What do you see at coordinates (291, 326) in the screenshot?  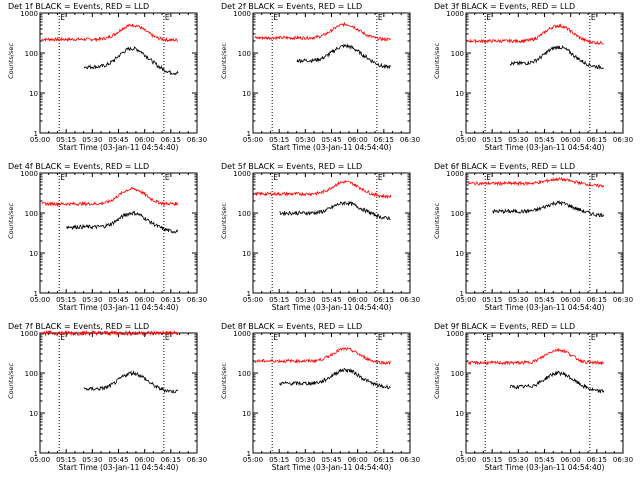 I see `plot-title: Det 8f BLACK = Events, RED = LLD` at bounding box center [291, 326].